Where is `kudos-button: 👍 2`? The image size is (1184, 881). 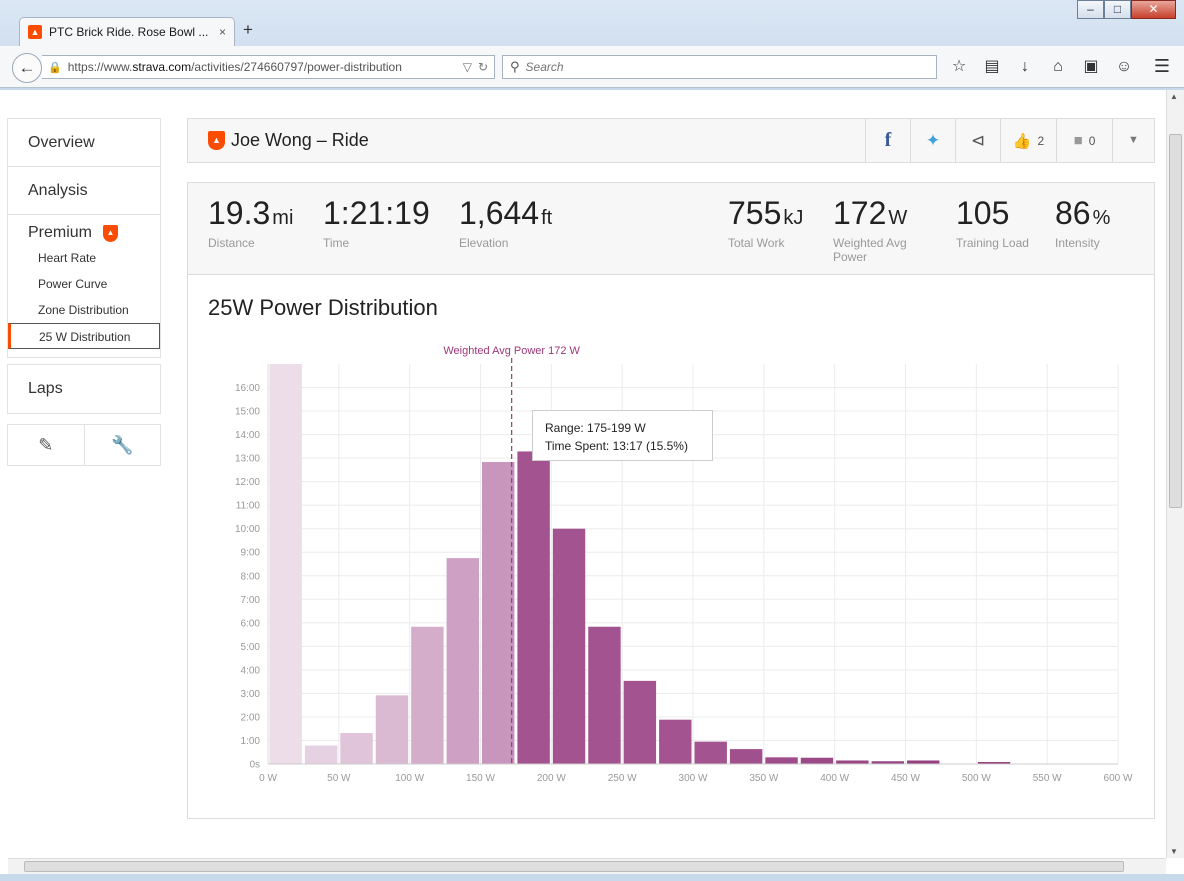 kudos-button: 👍 2 is located at coordinates (1028, 140).